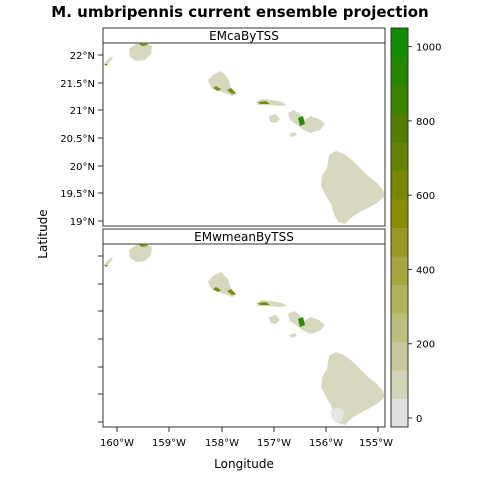  Describe the element at coordinates (169, 443) in the screenshot. I see `lon-tick-label: 159°W` at that location.